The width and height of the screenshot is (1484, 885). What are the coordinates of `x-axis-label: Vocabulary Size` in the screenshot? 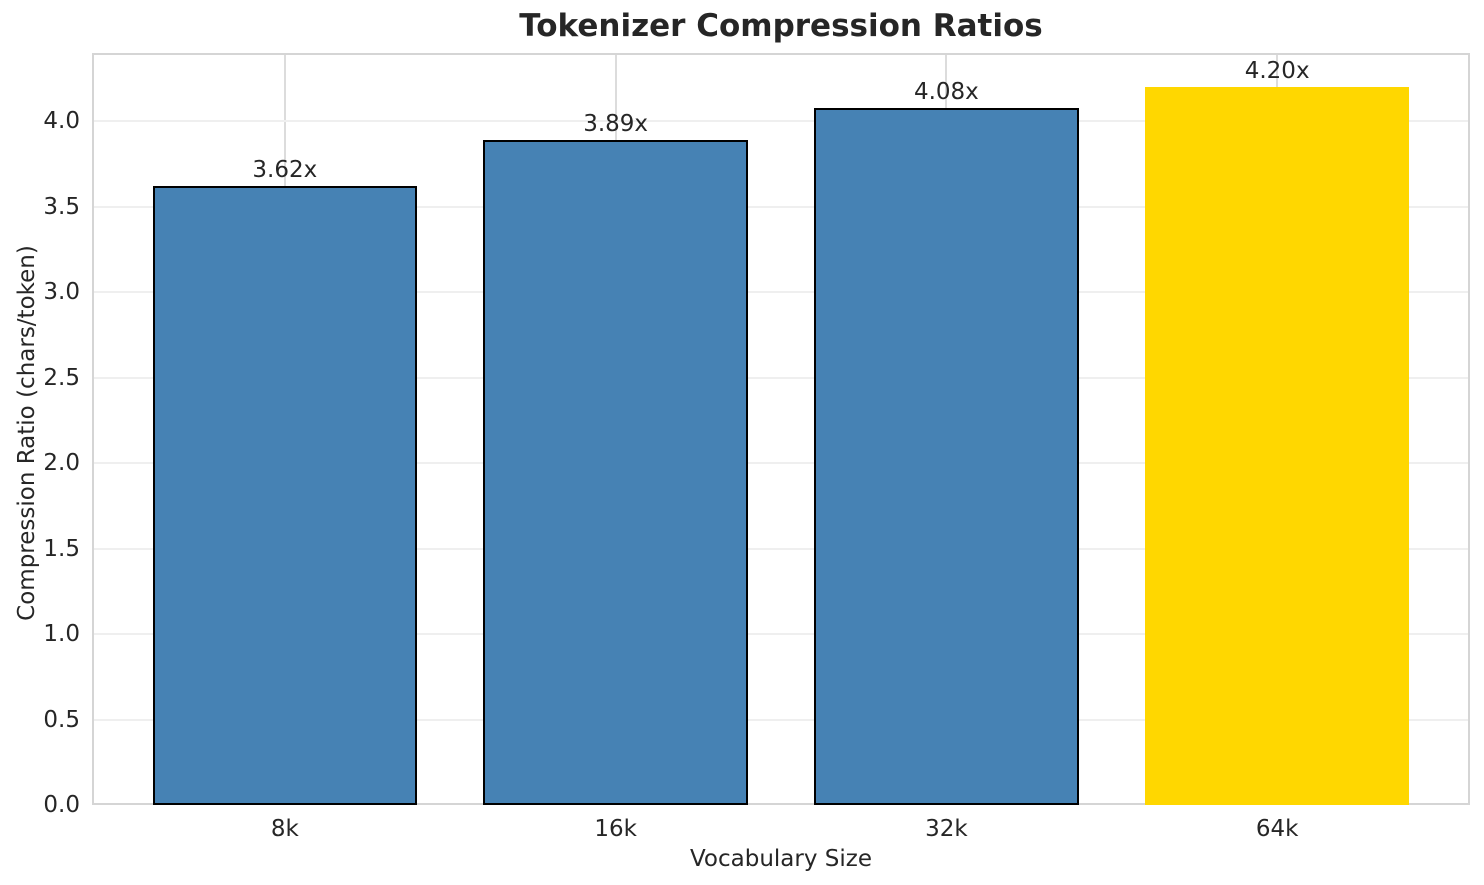 It's located at (780, 859).